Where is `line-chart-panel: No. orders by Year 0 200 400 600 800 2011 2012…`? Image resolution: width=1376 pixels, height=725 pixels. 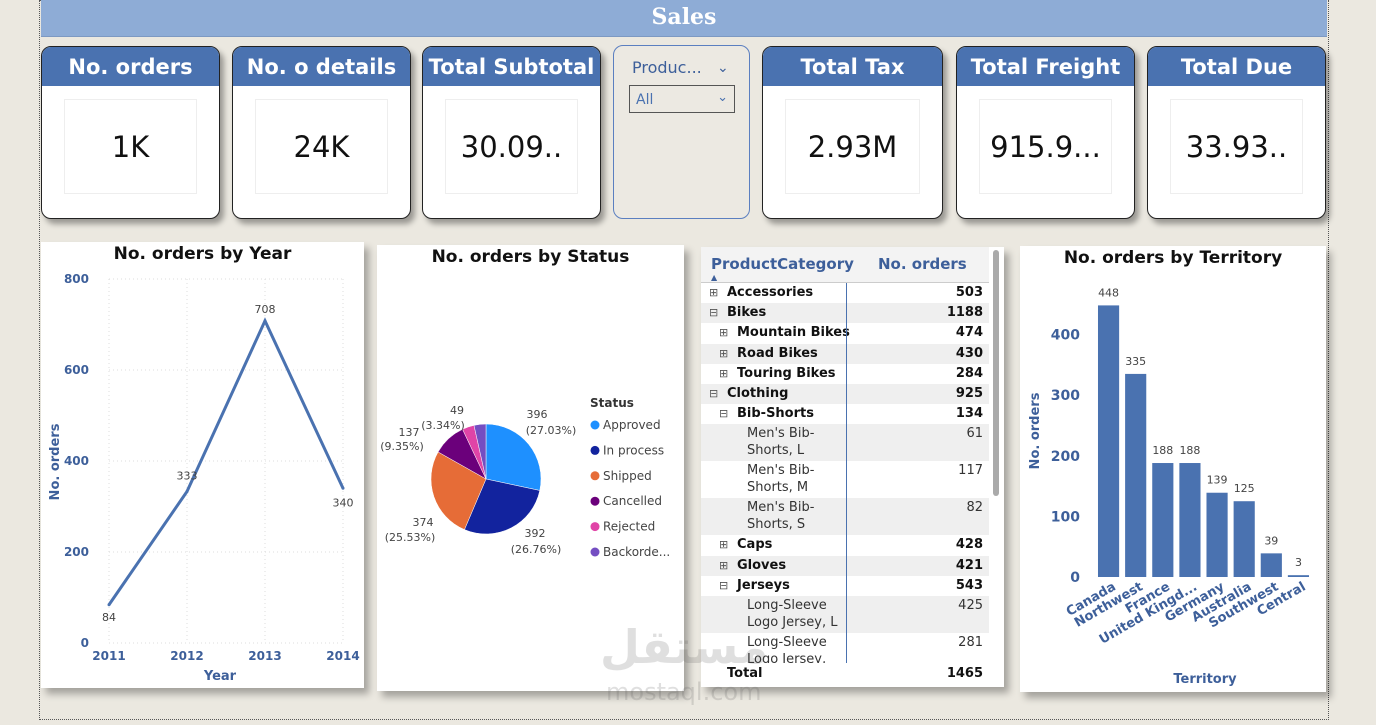
line-chart-panel: No. orders by Year 0 200 400 600 800 2011 2012… is located at coordinates (202, 465).